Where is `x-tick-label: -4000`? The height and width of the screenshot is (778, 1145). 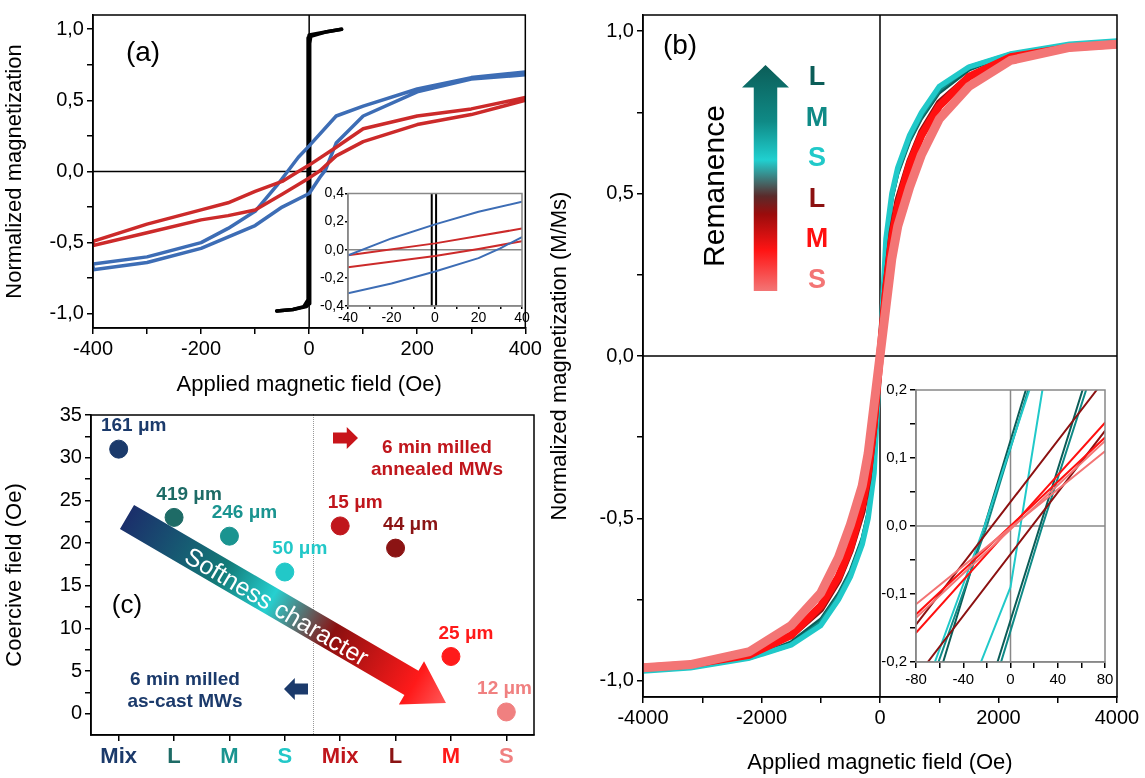
x-tick-label: -4000 is located at coordinates (643, 716).